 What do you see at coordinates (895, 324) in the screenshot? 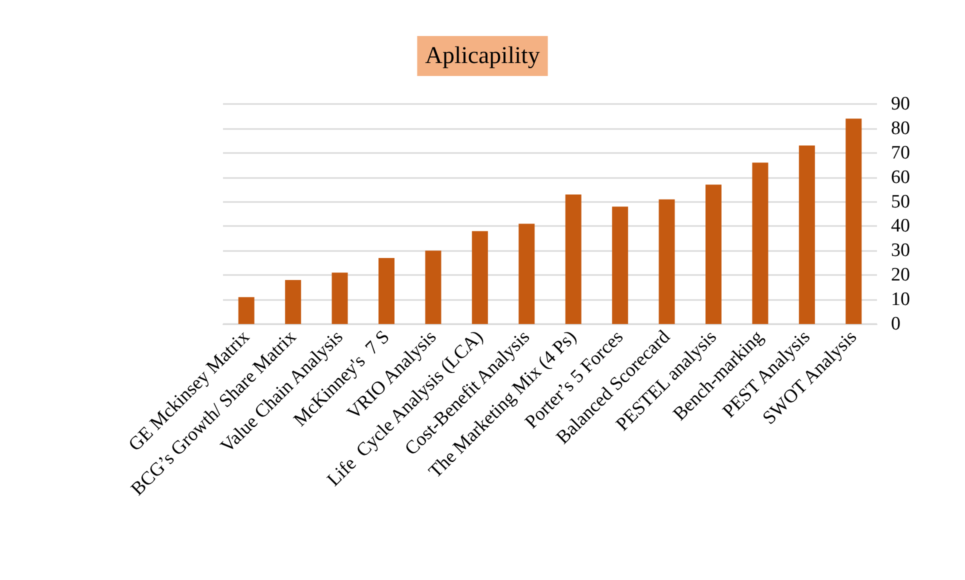
I see `y-tick-label: 0` at bounding box center [895, 324].